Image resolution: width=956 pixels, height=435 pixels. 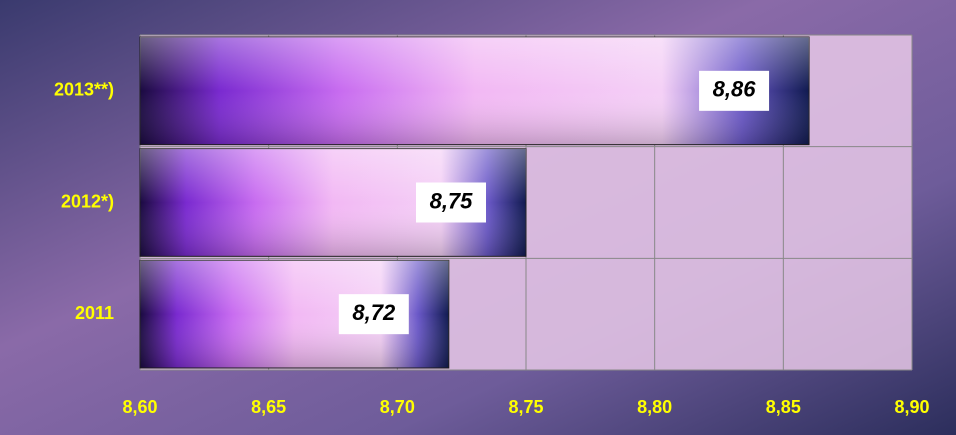 I want to click on x-tick-label: 8,85, so click(x=783, y=407).